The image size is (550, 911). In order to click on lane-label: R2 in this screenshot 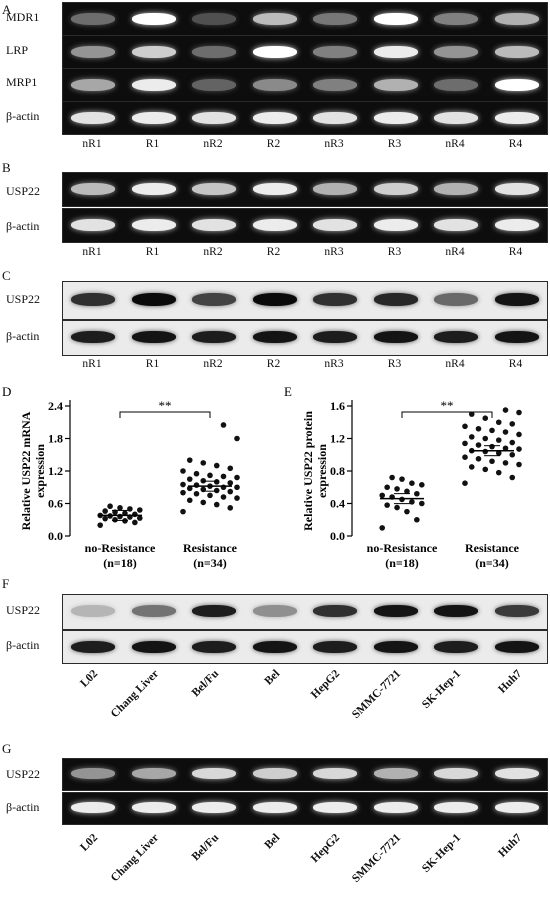, I will do `click(273, 144)`.